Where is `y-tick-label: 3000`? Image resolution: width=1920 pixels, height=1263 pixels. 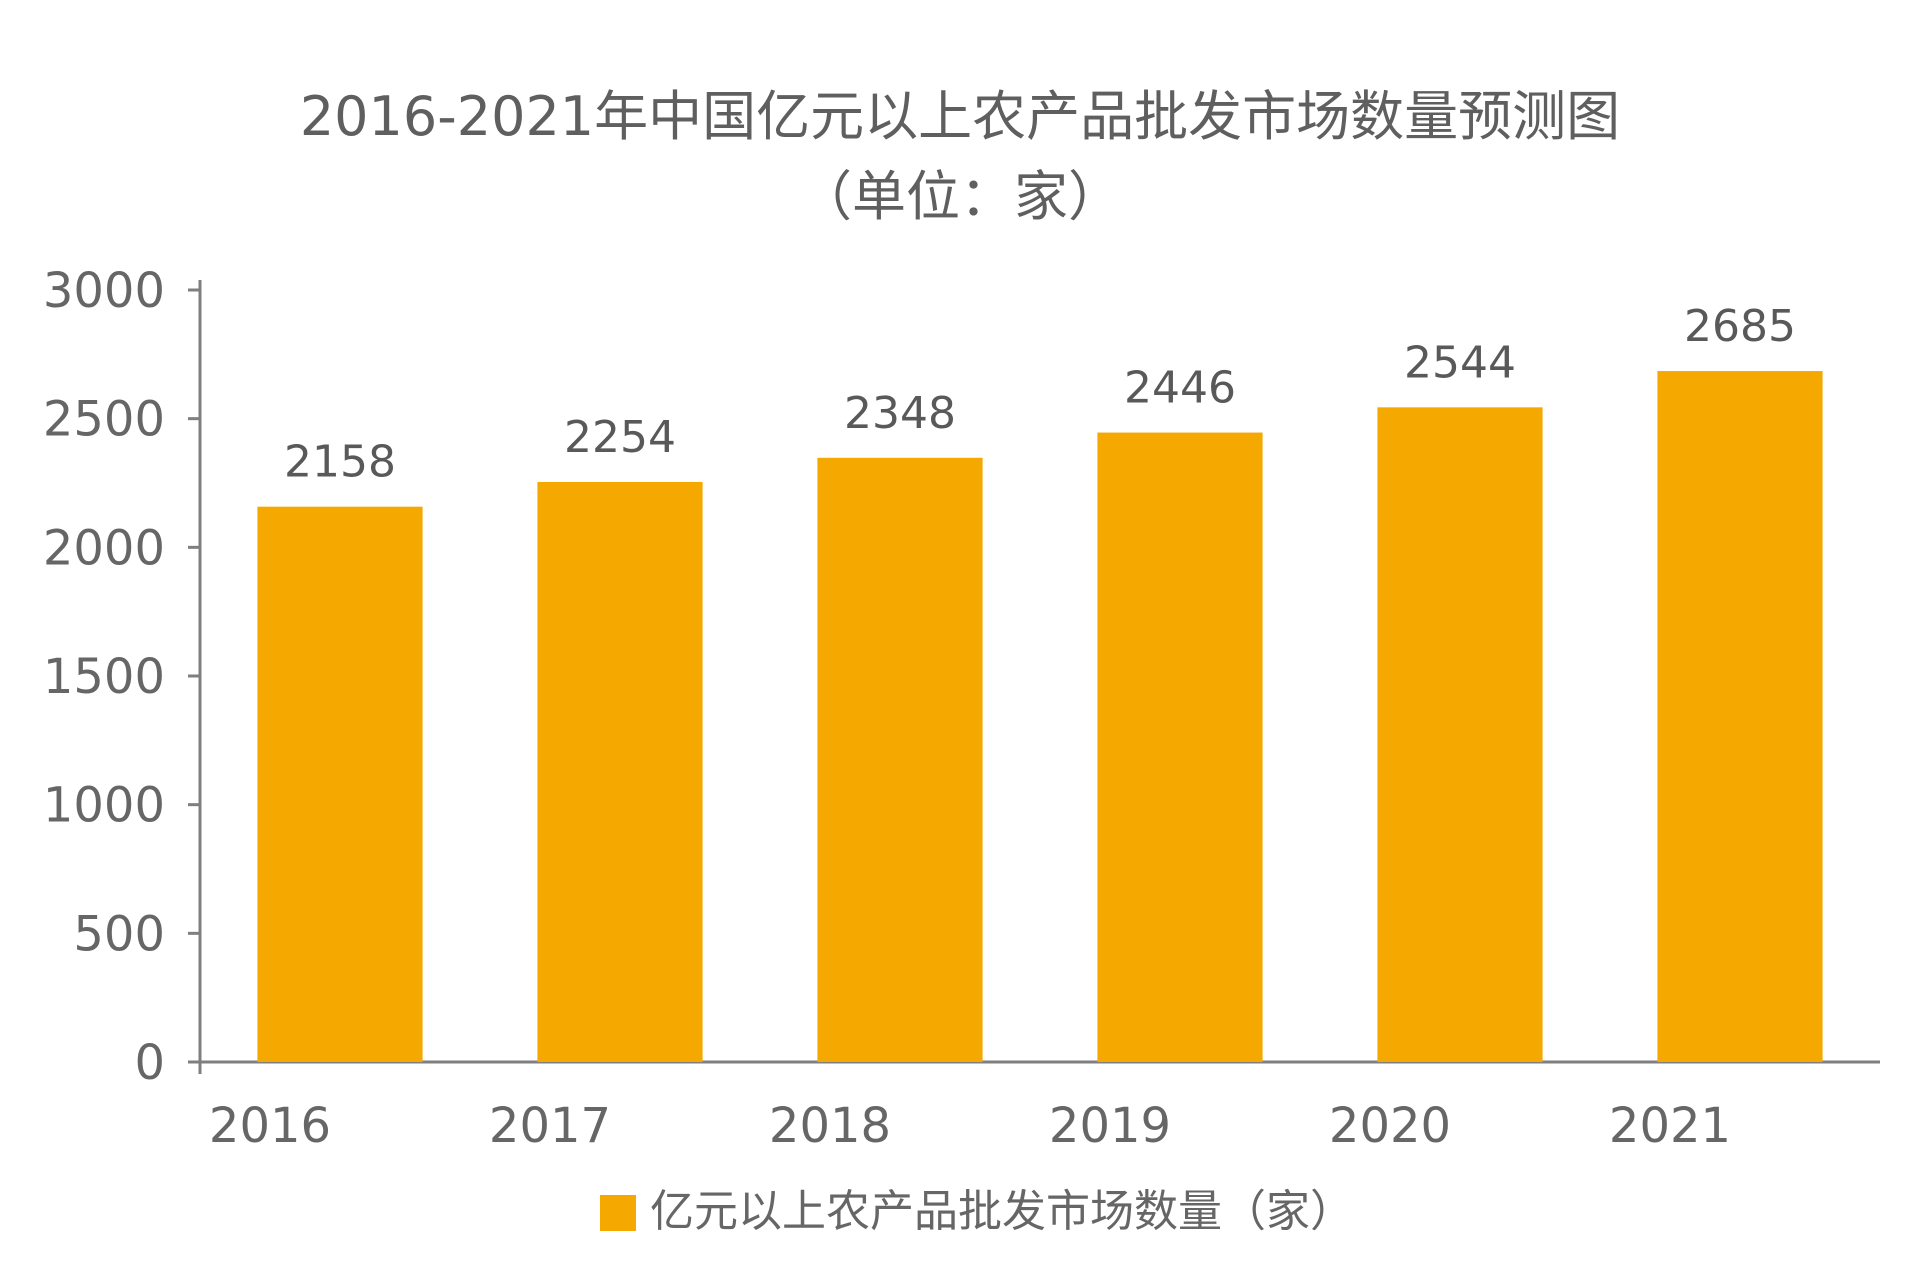
y-tick-label: 3000 is located at coordinates (104, 291).